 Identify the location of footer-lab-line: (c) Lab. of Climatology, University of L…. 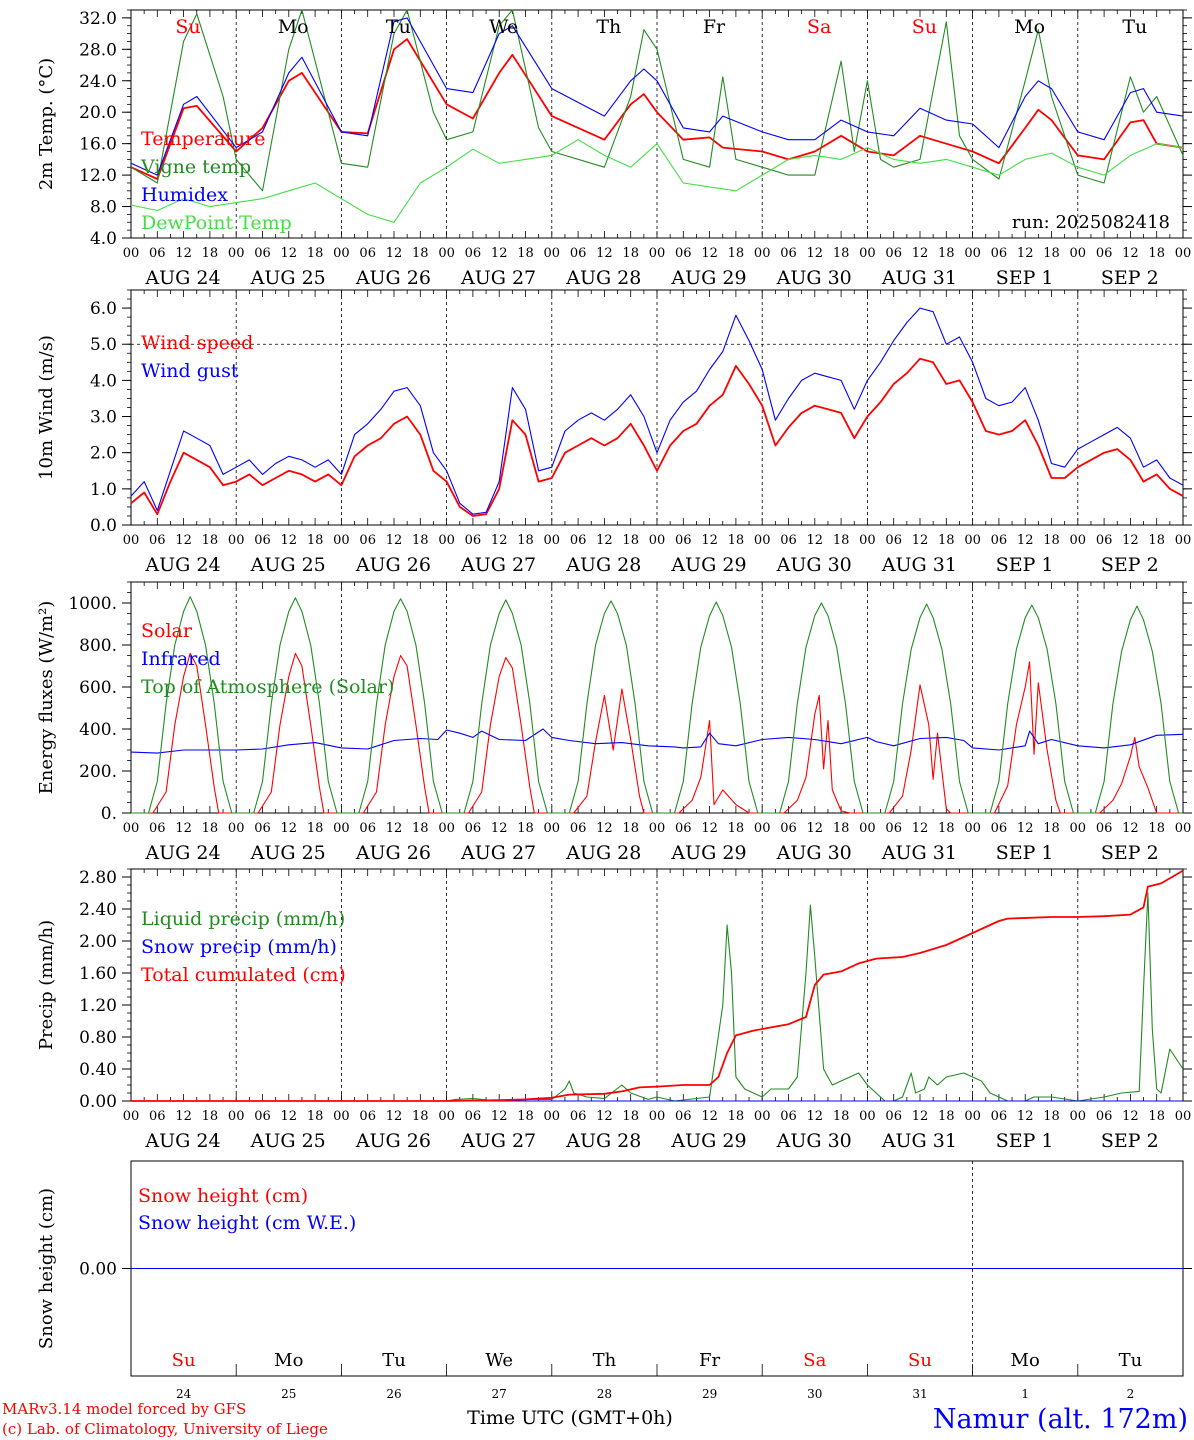
(165, 1429).